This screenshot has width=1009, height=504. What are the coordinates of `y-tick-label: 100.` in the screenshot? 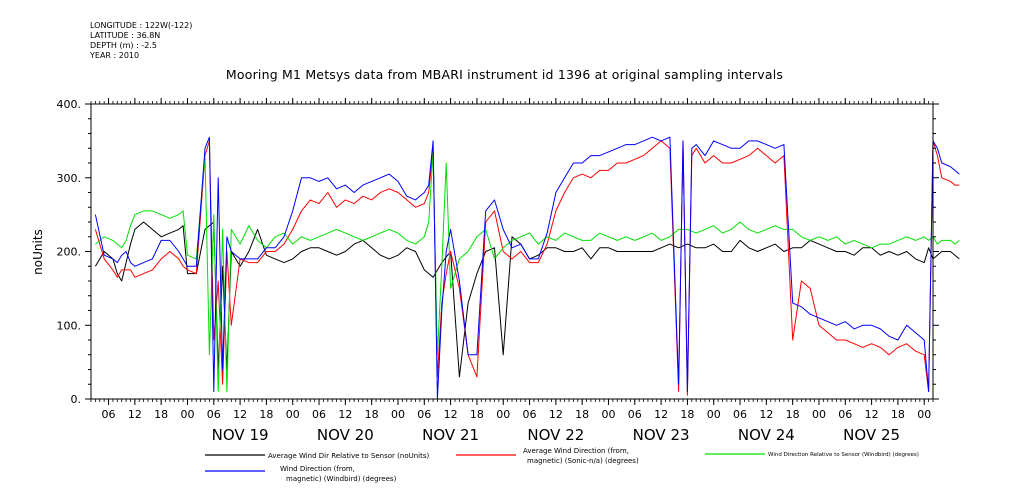 It's located at (69, 325).